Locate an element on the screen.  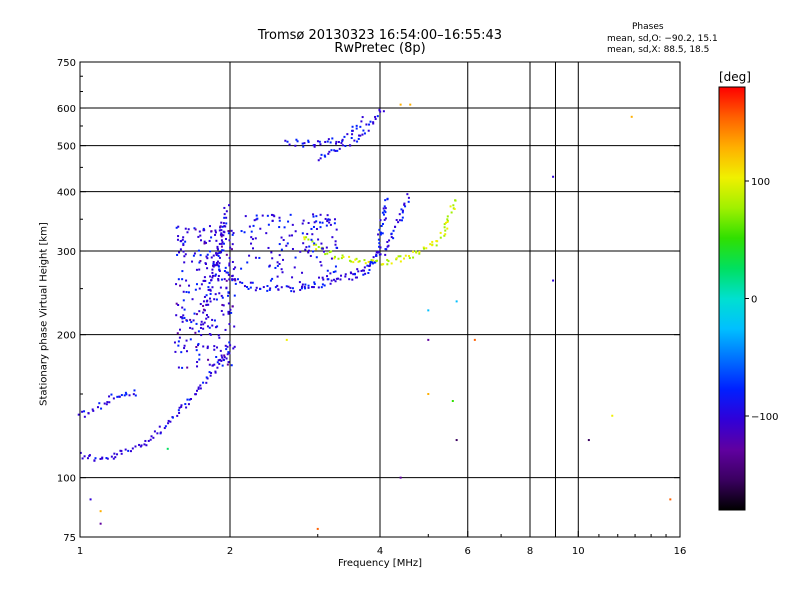
y-tick-label: 300 is located at coordinates (66, 252).